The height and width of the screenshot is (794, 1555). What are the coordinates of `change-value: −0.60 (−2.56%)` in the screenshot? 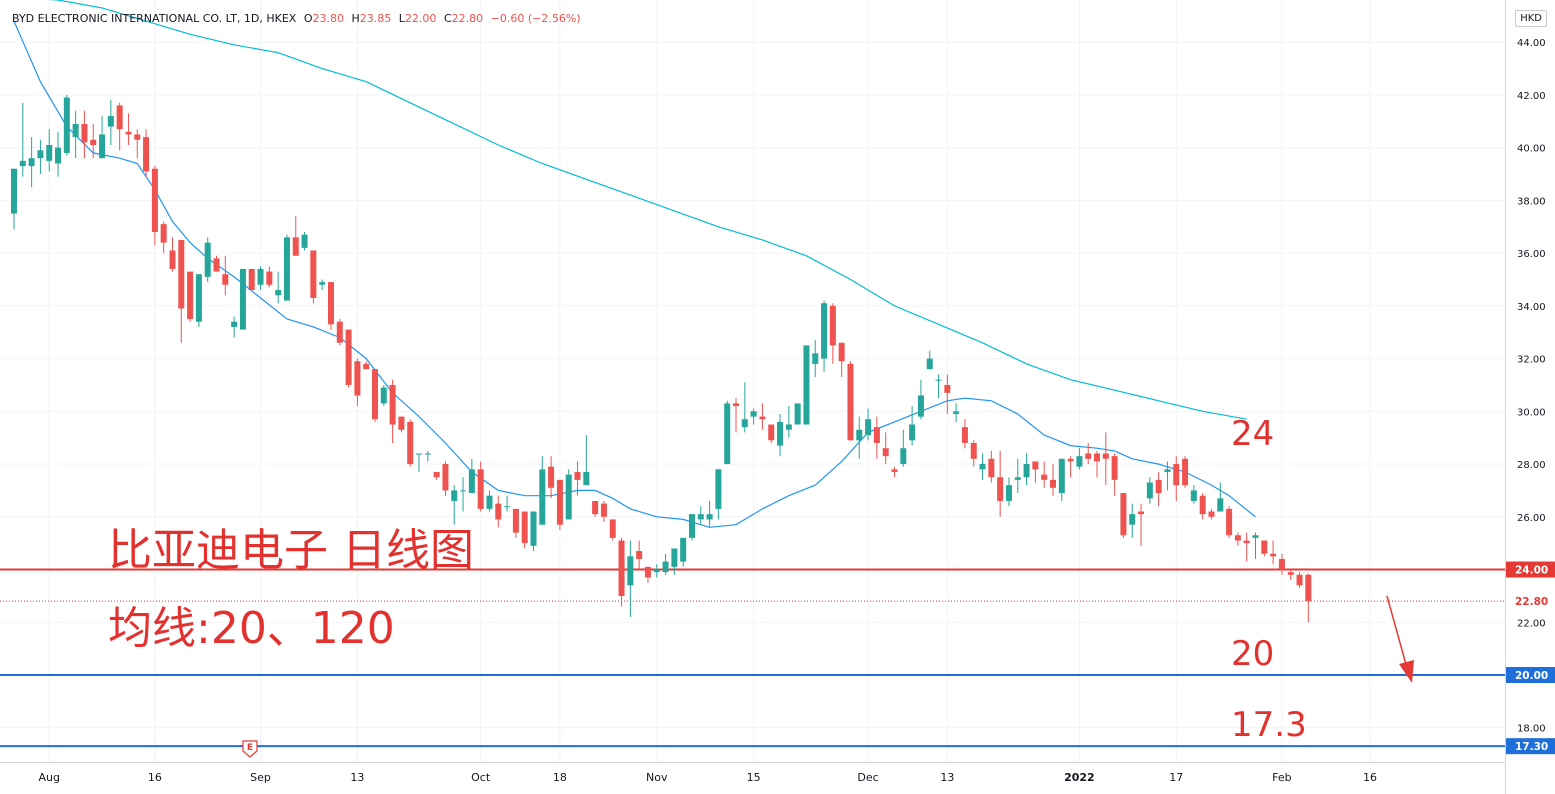 It's located at (535, 18).